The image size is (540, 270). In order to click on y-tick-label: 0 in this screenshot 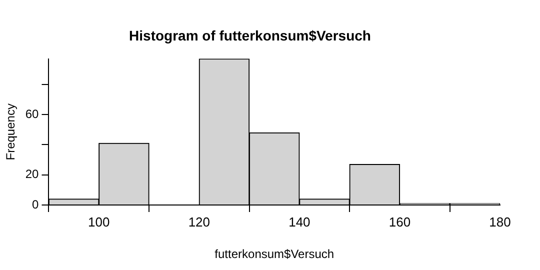, I will do `click(36, 204)`.